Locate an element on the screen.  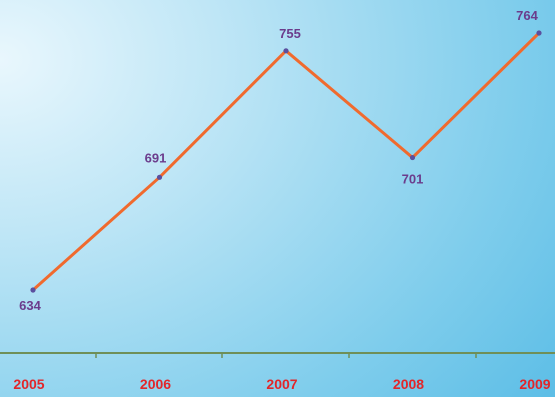
data-label: 701 is located at coordinates (413, 179).